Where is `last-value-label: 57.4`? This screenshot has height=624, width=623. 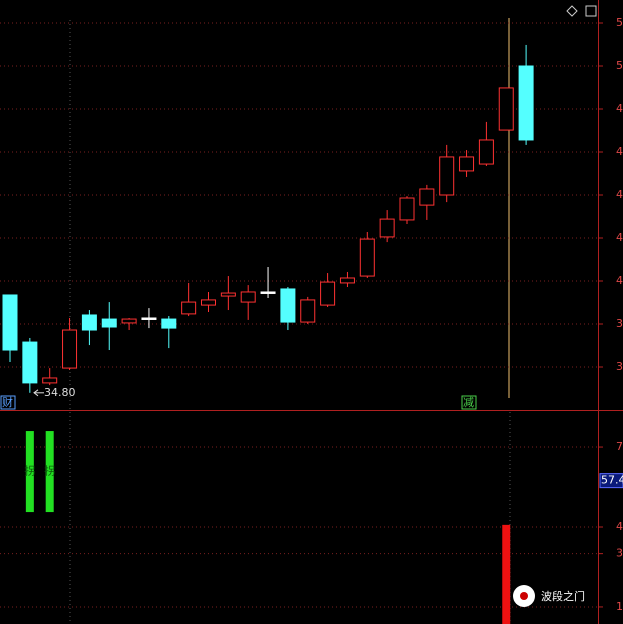
last-value-label: 57.4 is located at coordinates (612, 480).